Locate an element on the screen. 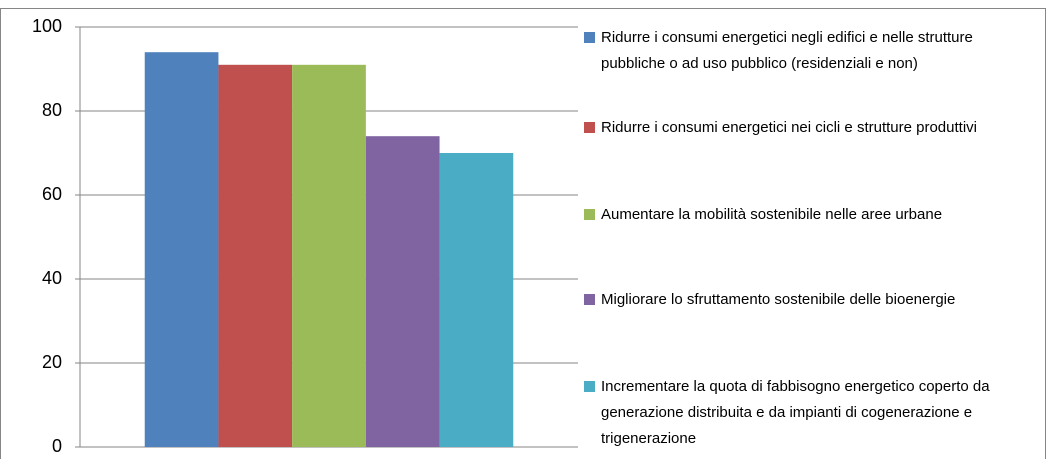  y-tick-label: 0 is located at coordinates (57, 446).